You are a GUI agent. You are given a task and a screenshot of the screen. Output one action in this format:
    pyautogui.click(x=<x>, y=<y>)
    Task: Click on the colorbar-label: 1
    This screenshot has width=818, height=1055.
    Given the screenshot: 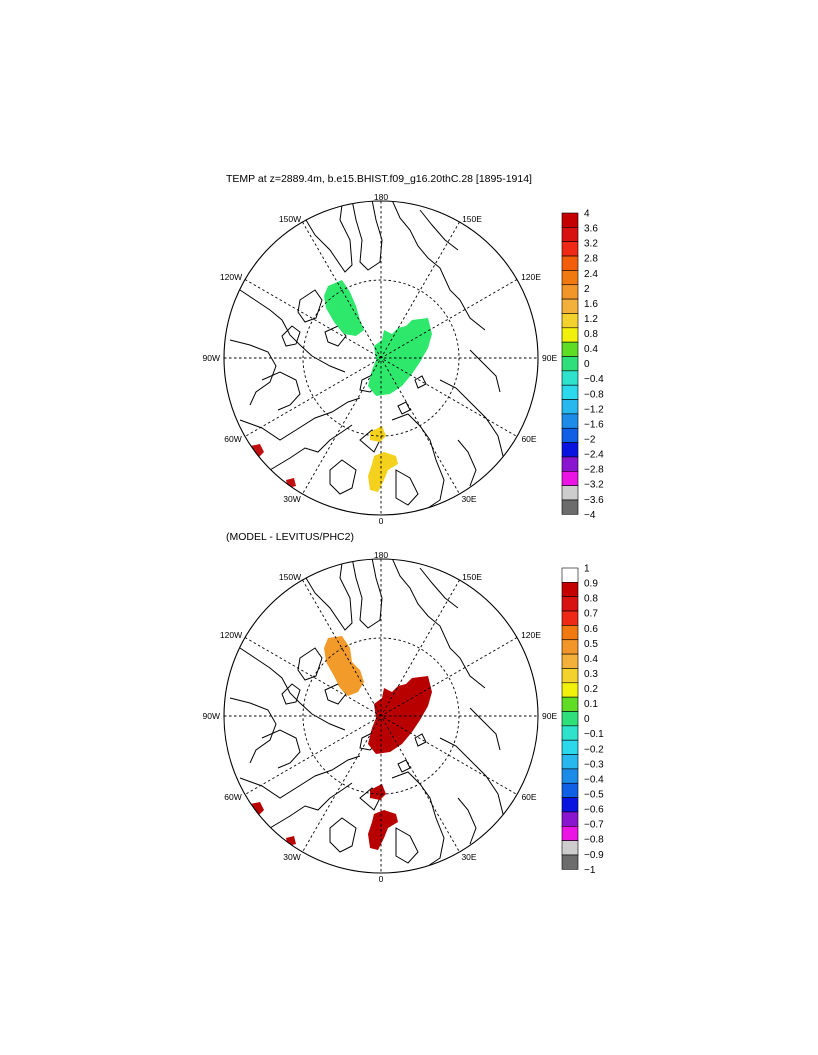 What is the action you would take?
    pyautogui.click(x=587, y=569)
    